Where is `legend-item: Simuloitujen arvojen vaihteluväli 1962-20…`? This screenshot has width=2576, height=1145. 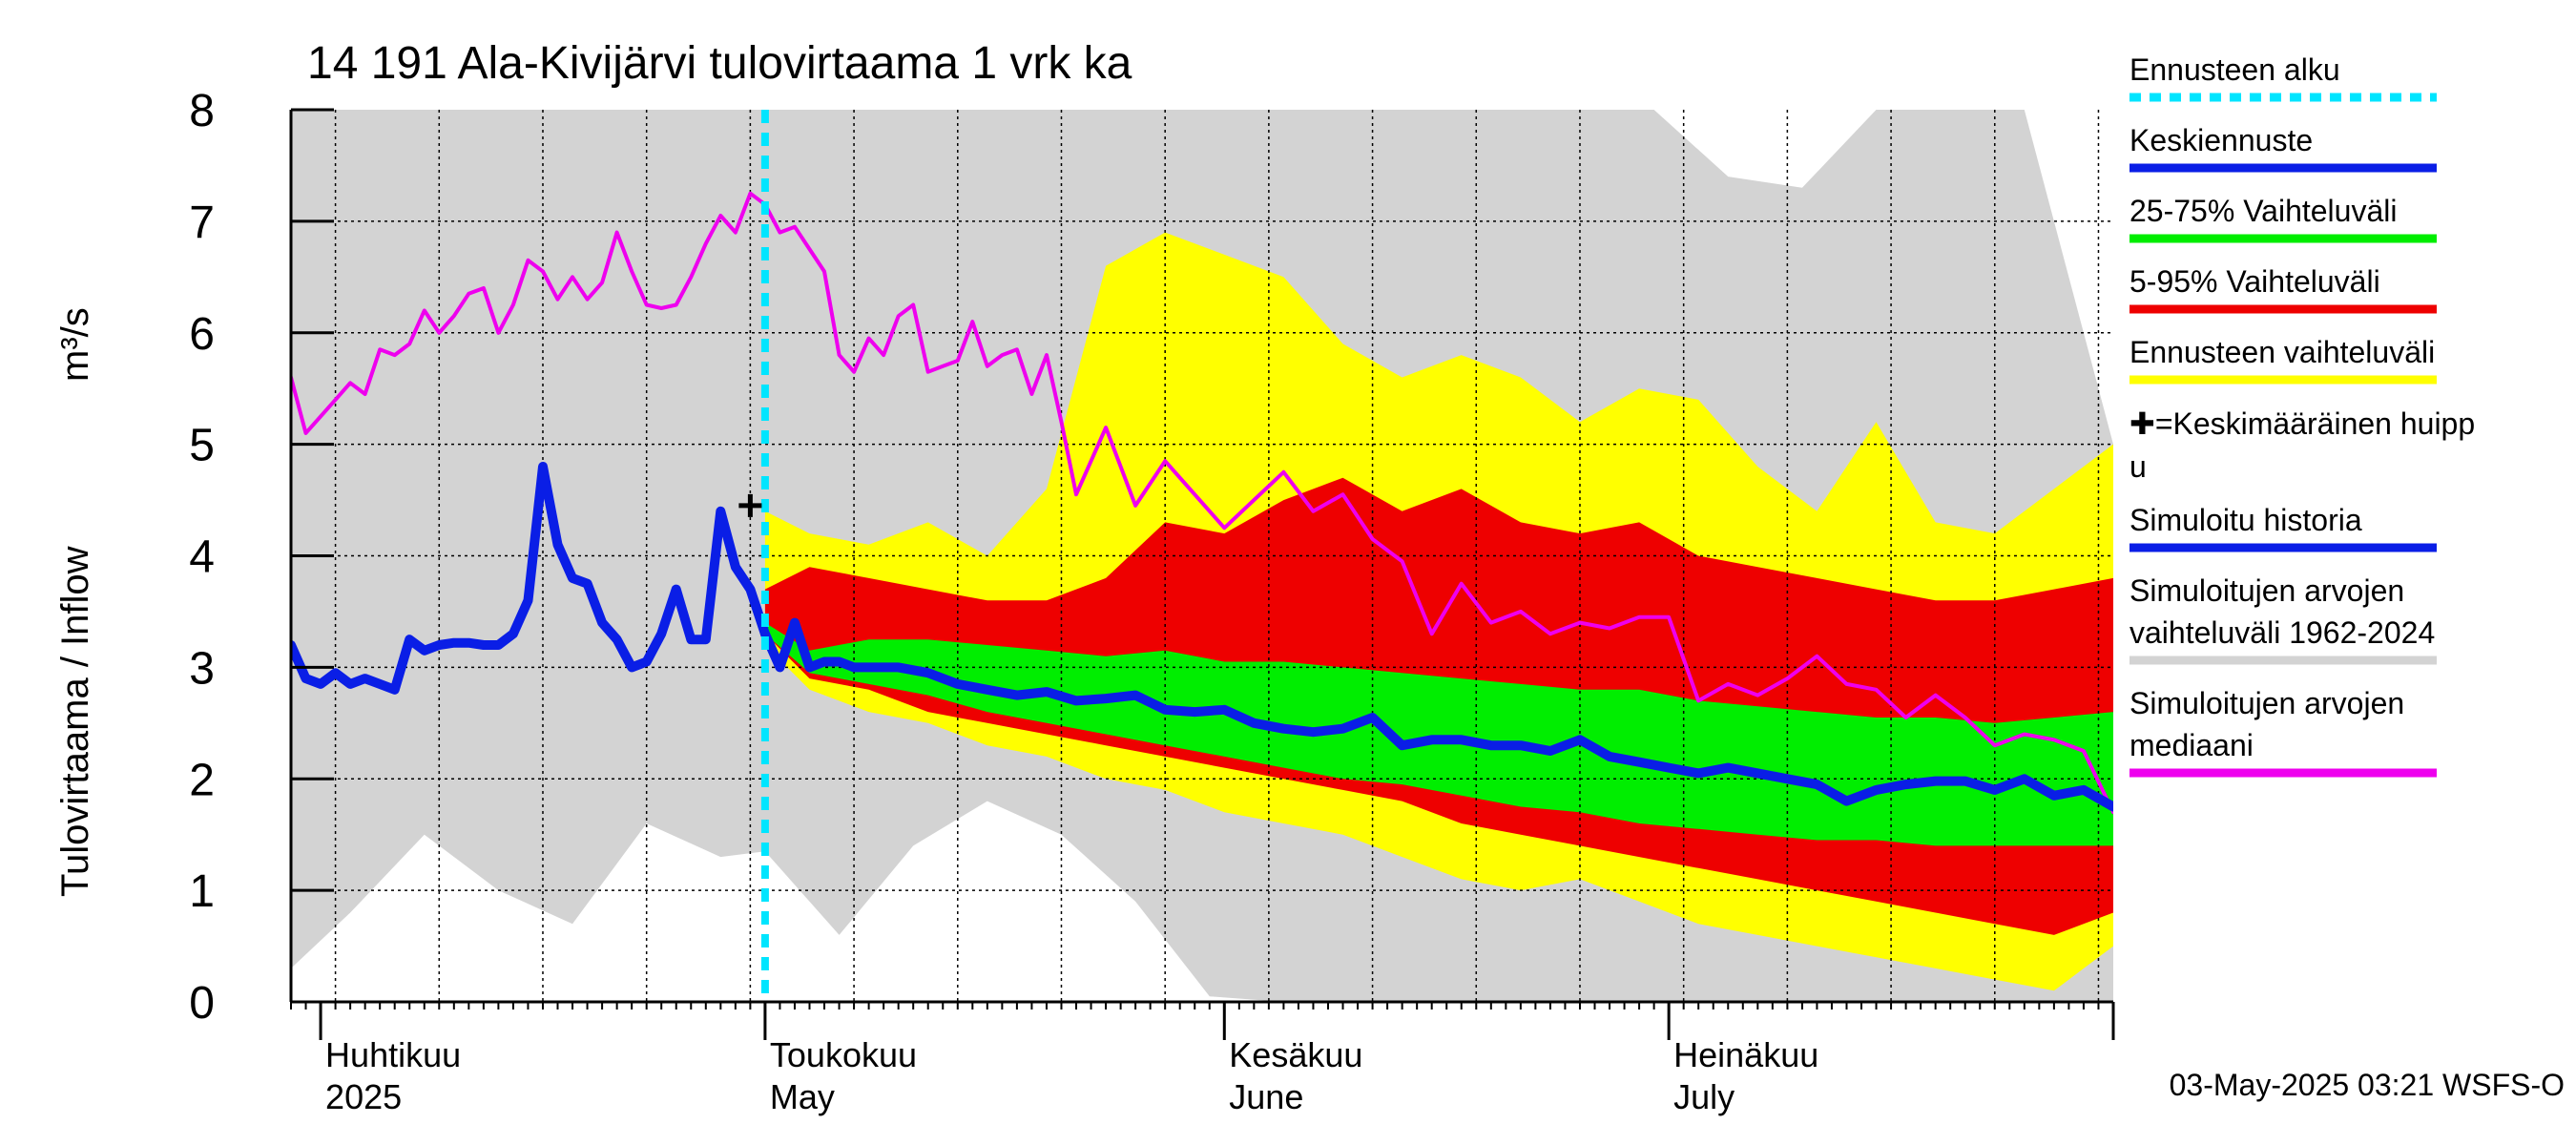
legend-item: Simuloitujen arvojen vaihteluväli 1962-20… is located at coordinates (2283, 619).